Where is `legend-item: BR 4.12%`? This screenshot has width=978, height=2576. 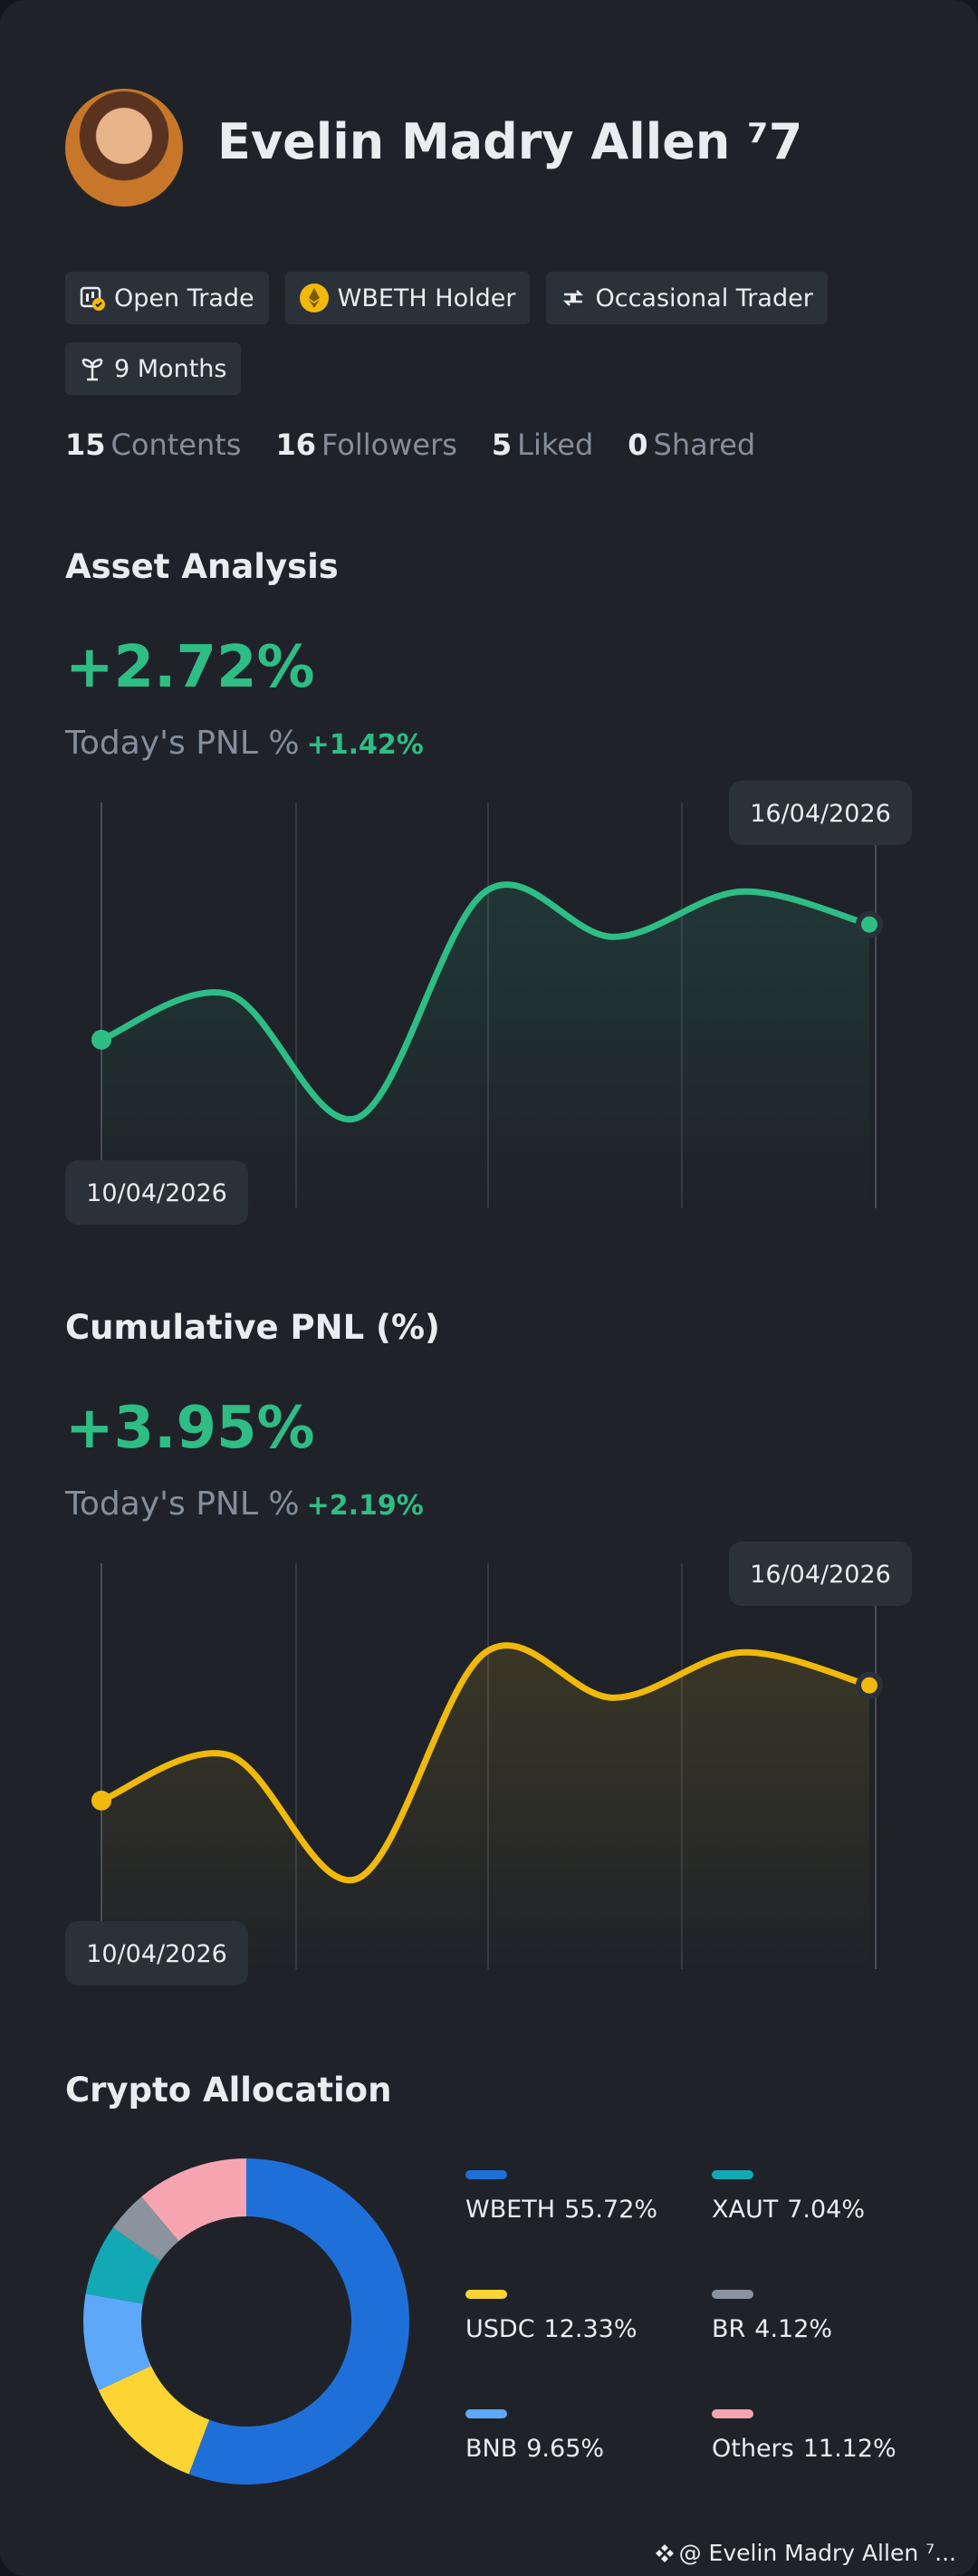
legend-item: BR 4.12% is located at coordinates (772, 2316).